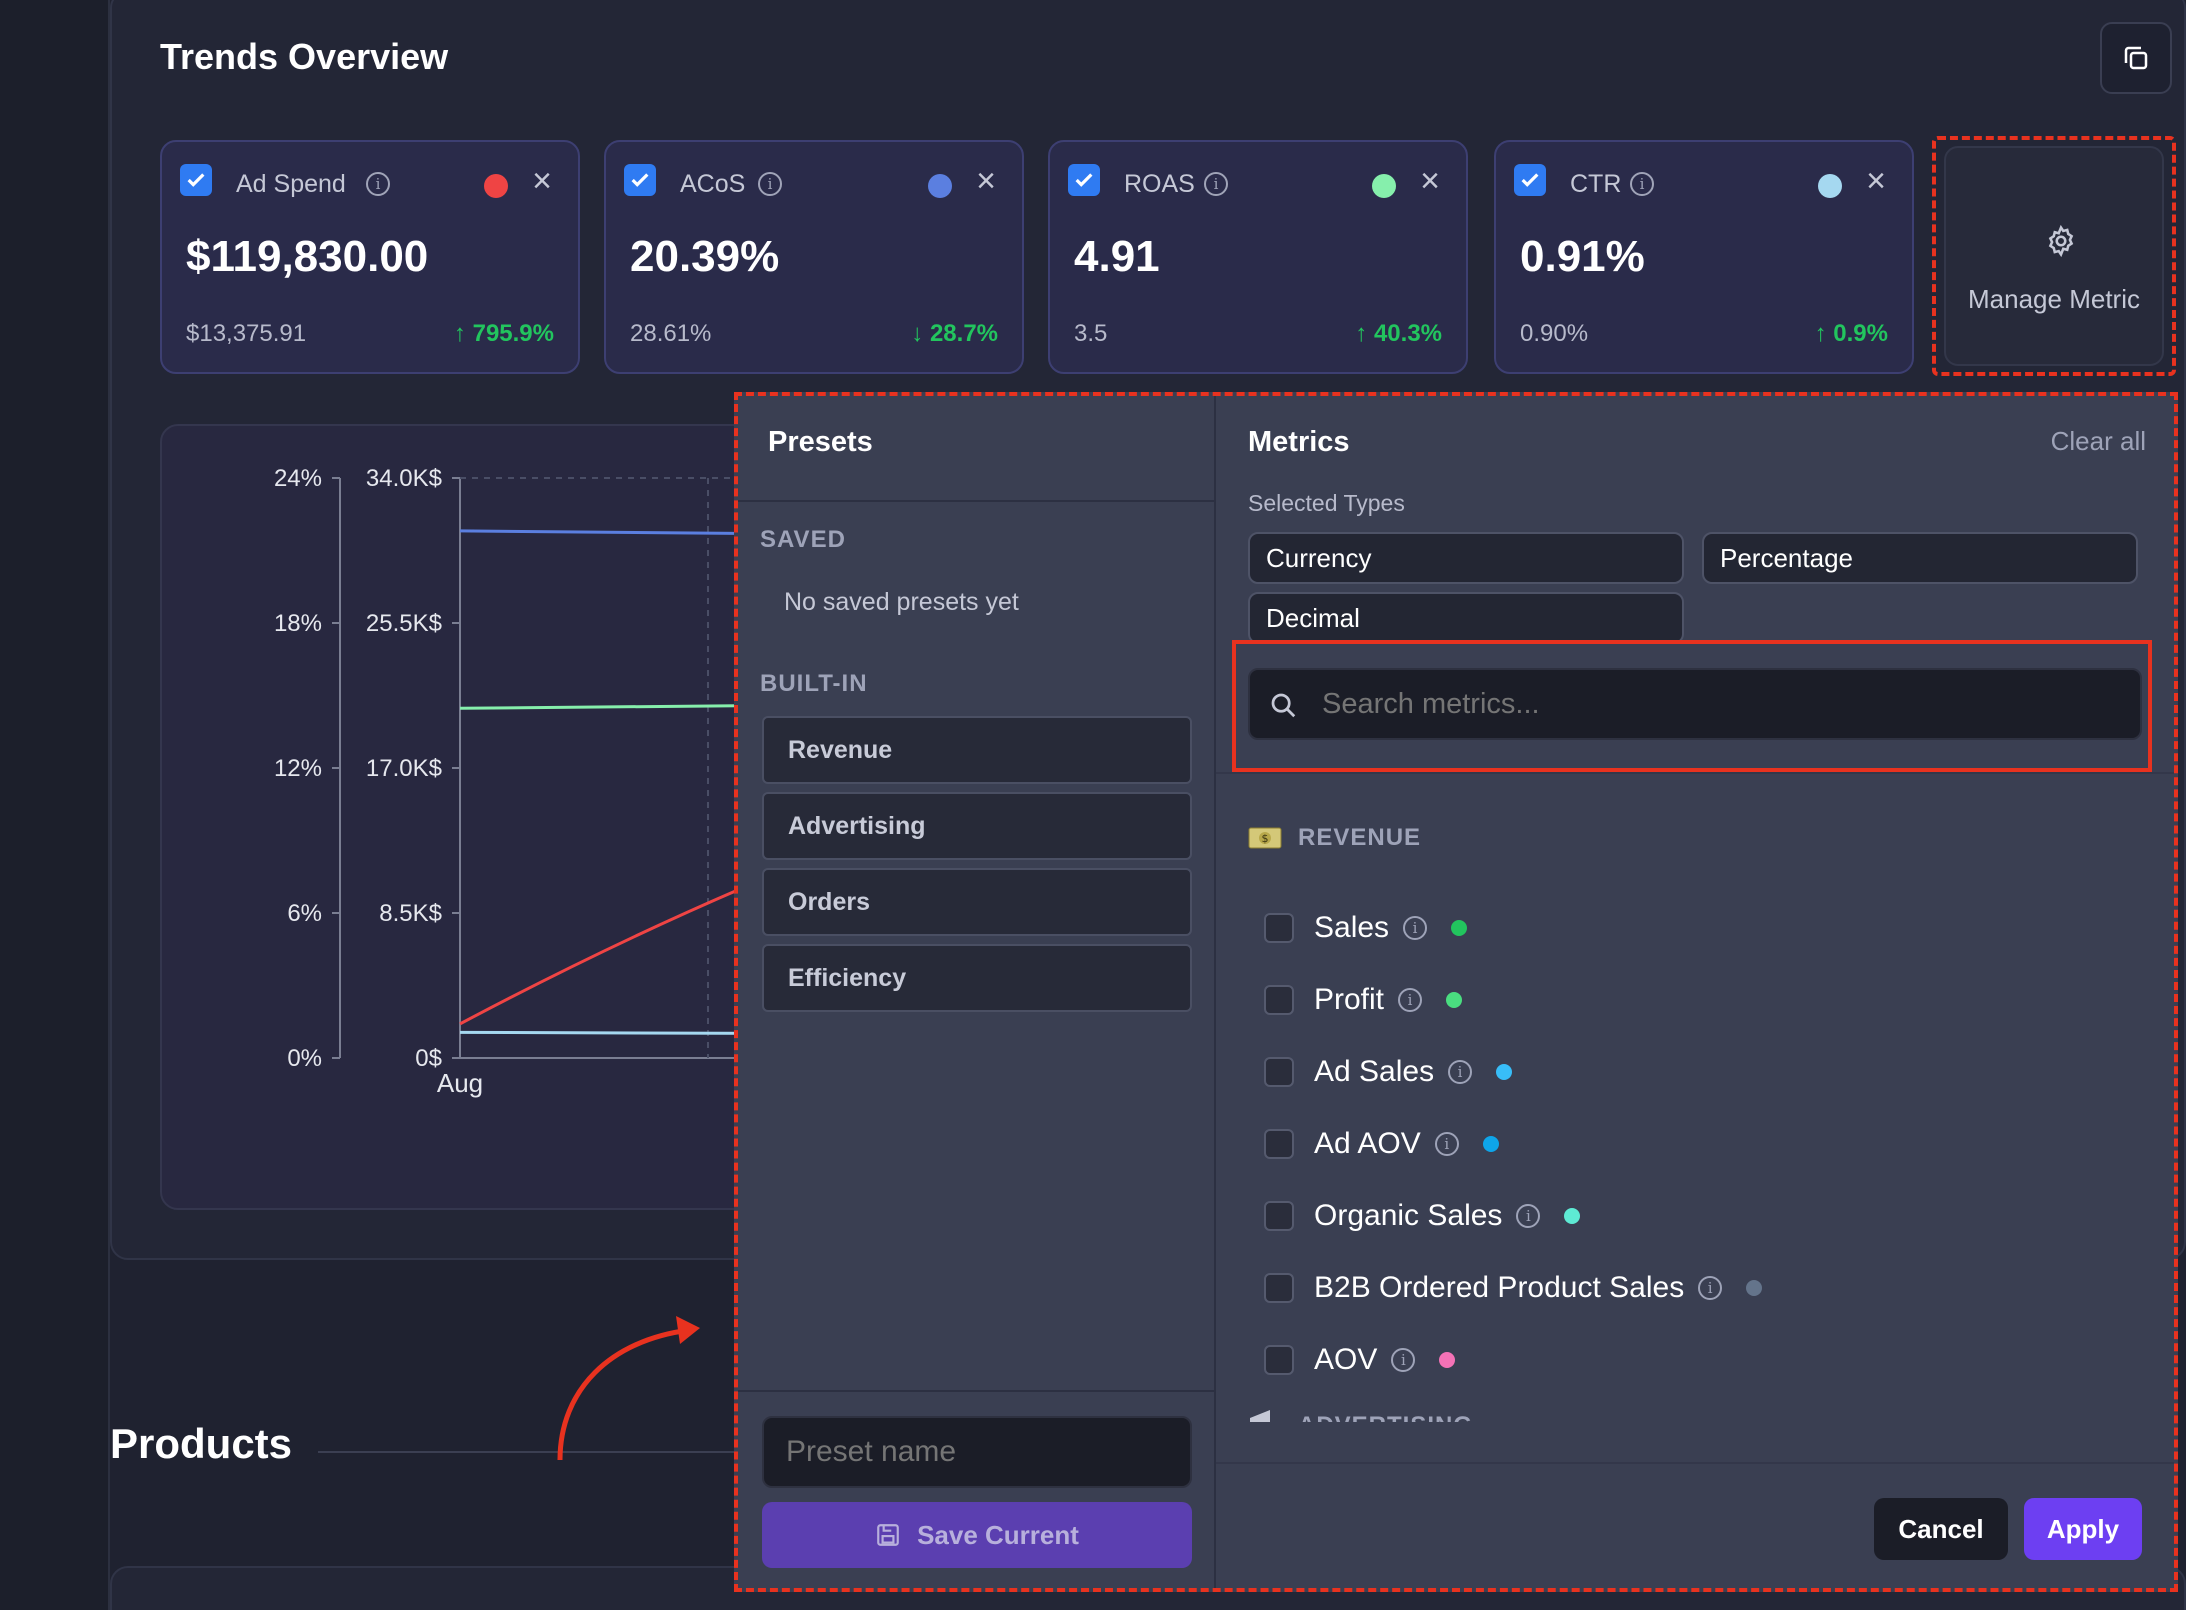 This screenshot has width=2186, height=1610. What do you see at coordinates (404, 478) in the screenshot?
I see `right-tick-label: 34.0K$` at bounding box center [404, 478].